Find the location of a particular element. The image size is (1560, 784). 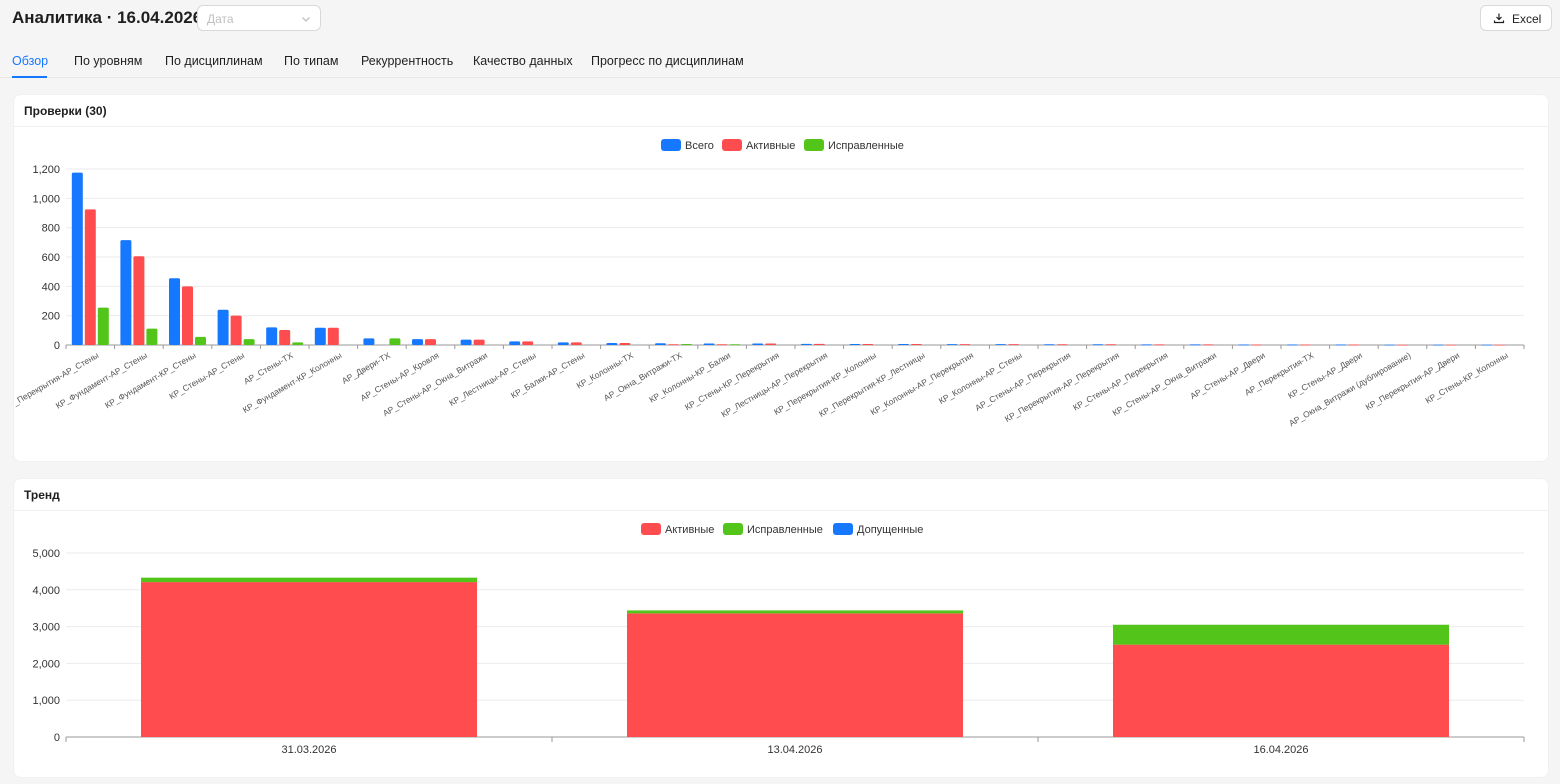

trend-y-tick-label: 1,000 is located at coordinates (46, 701).